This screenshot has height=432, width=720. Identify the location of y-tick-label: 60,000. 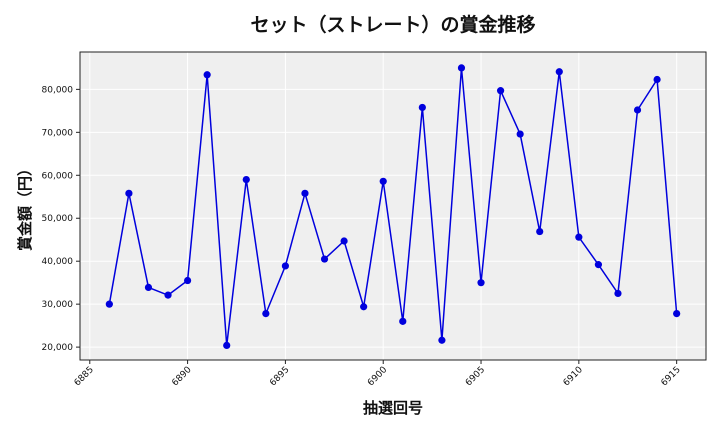
(58, 176).